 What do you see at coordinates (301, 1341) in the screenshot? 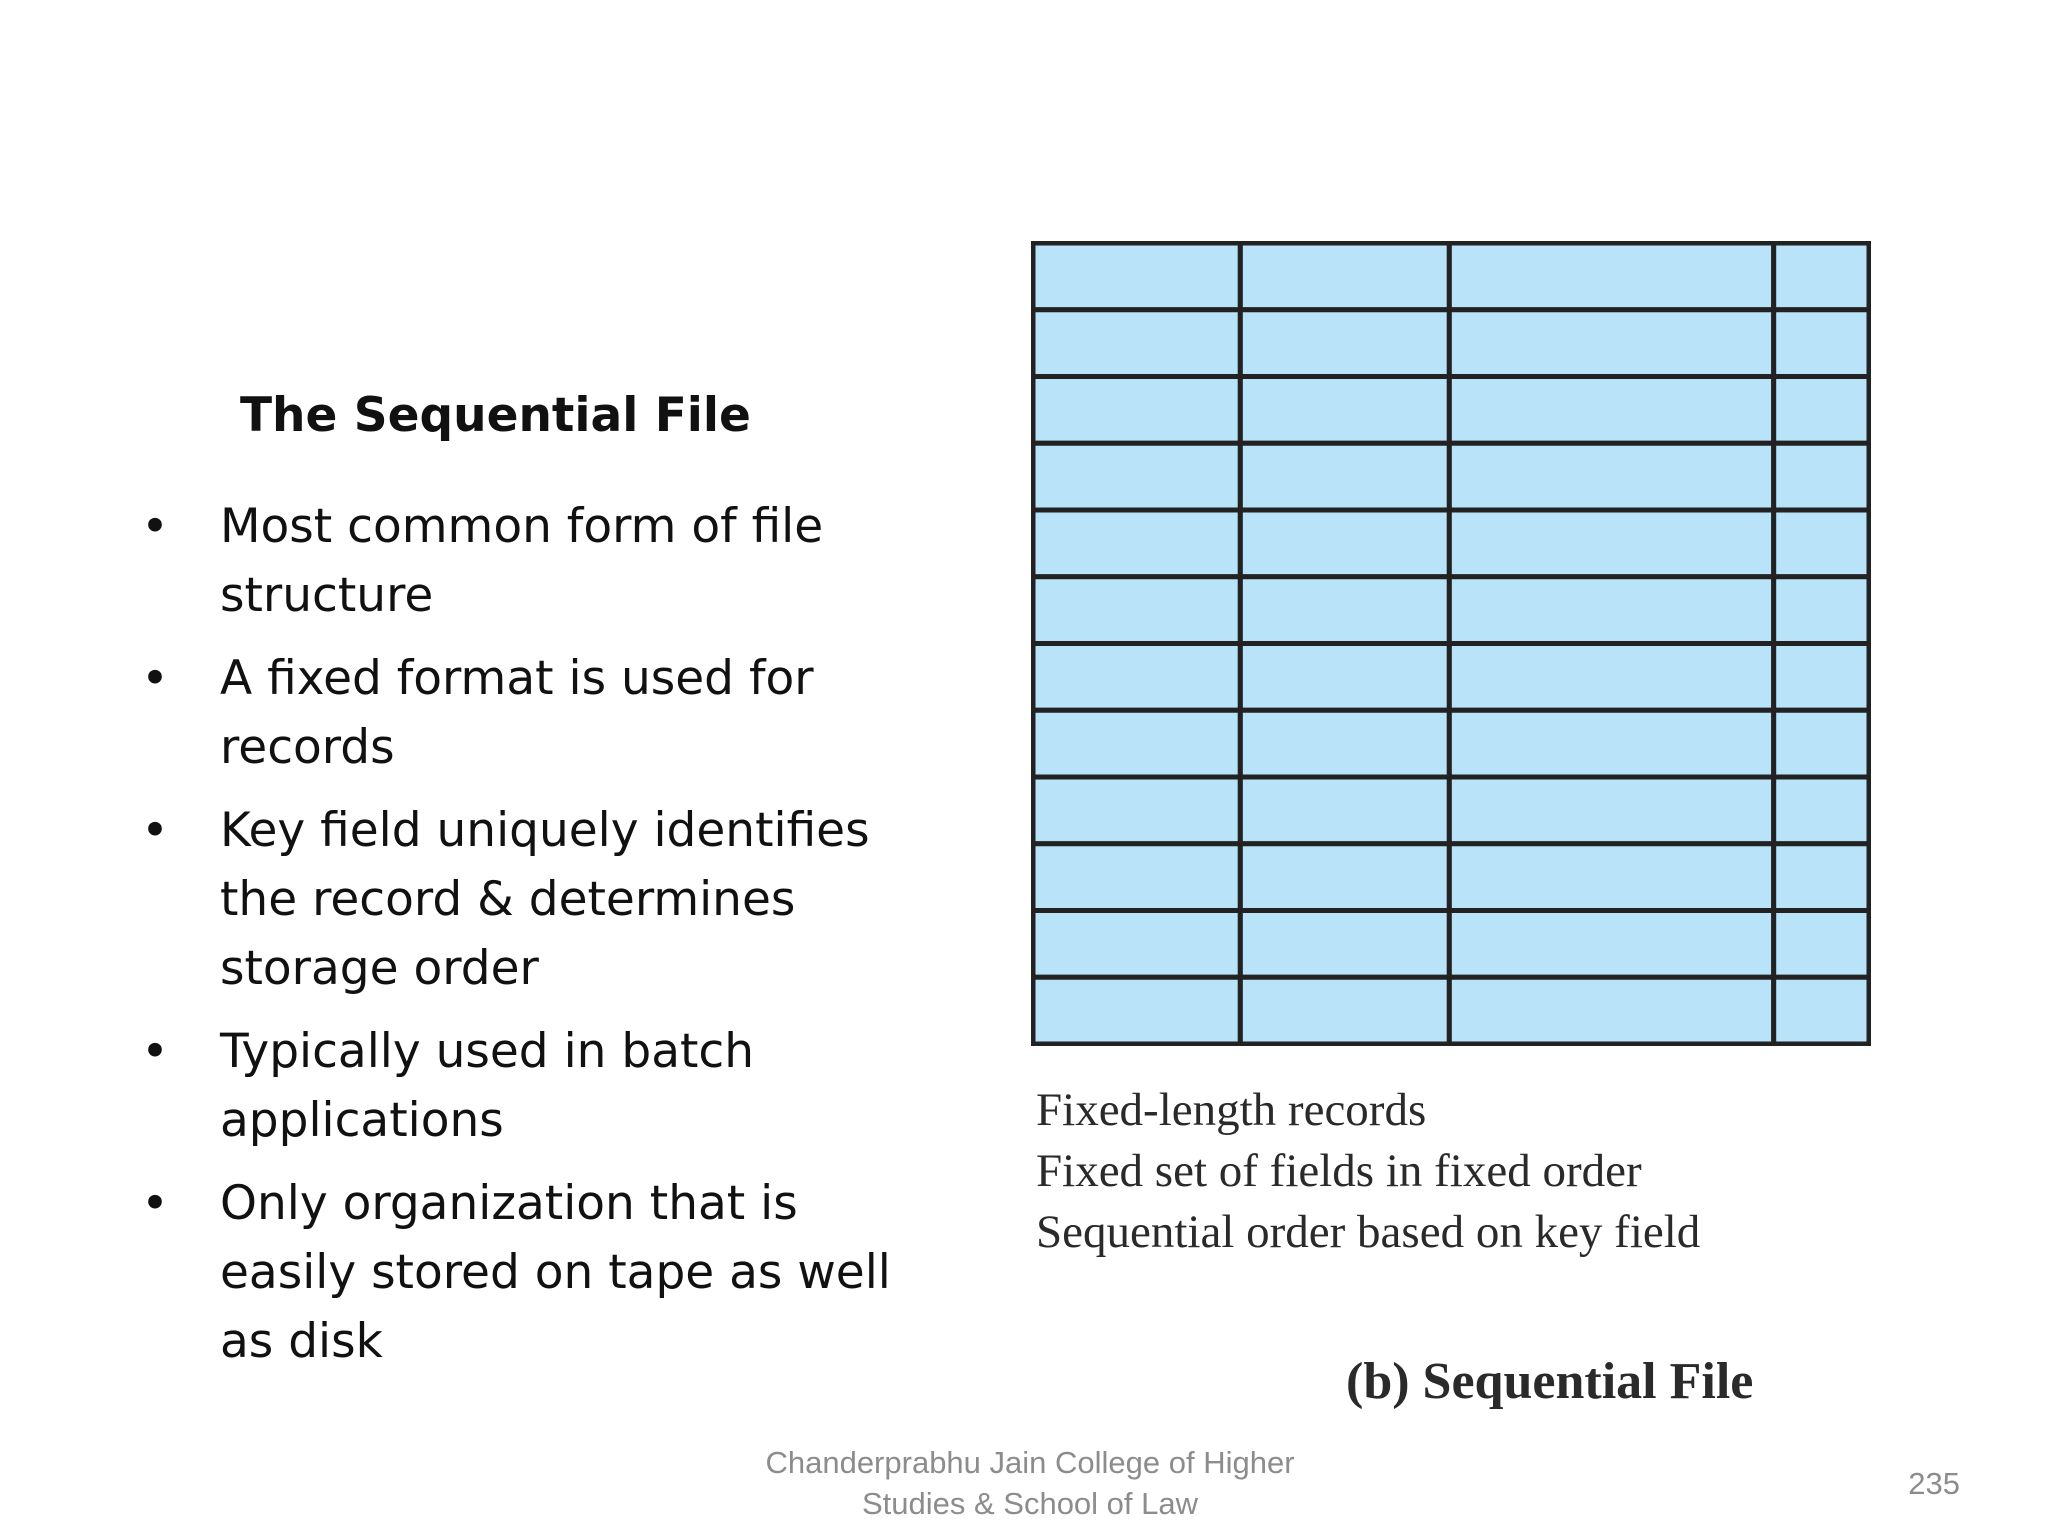
I see `bullet-line: as disk` at bounding box center [301, 1341].